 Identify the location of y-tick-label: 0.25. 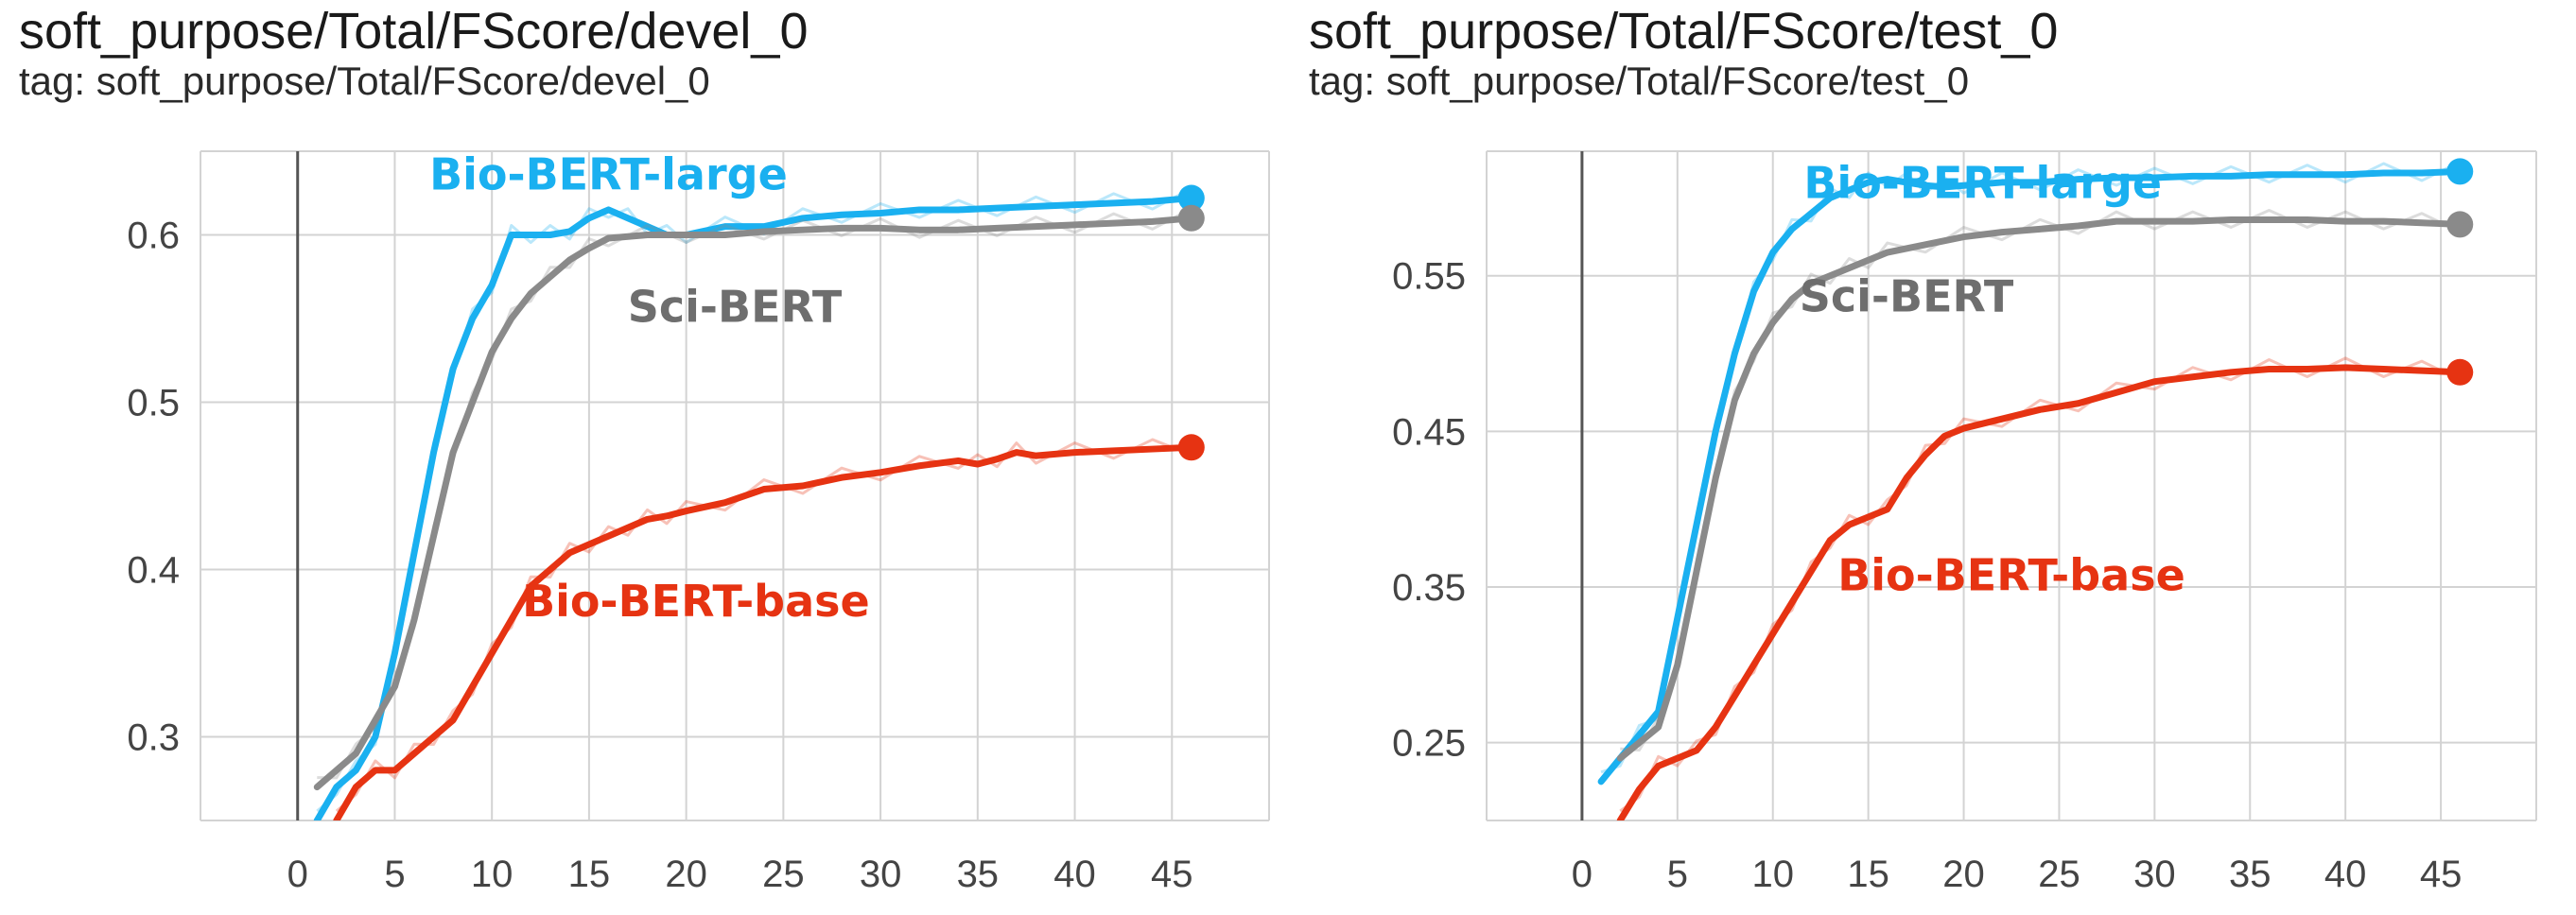
(1429, 744).